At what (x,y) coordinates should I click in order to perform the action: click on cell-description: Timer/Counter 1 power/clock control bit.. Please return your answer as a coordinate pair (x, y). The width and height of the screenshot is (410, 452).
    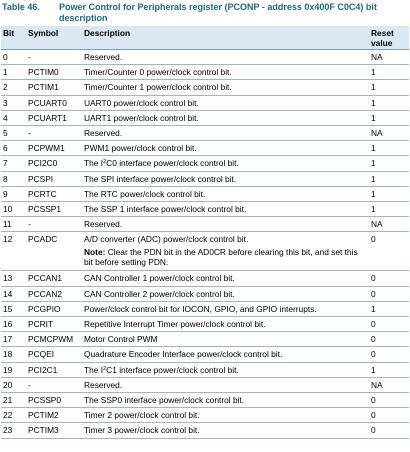
    Looking at the image, I should click on (225, 87).